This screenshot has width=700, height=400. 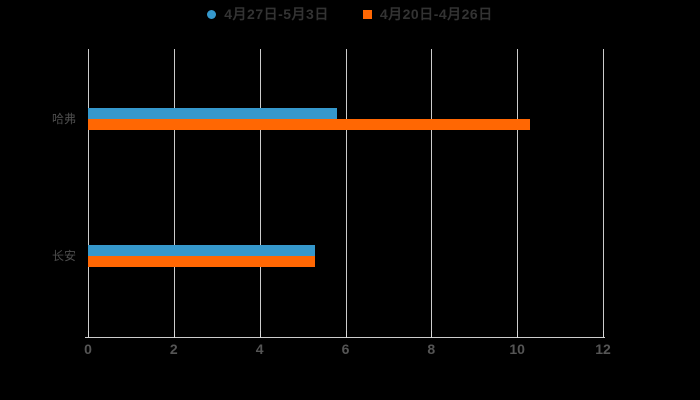 What do you see at coordinates (603, 349) in the screenshot?
I see `x-tick-label: 12` at bounding box center [603, 349].